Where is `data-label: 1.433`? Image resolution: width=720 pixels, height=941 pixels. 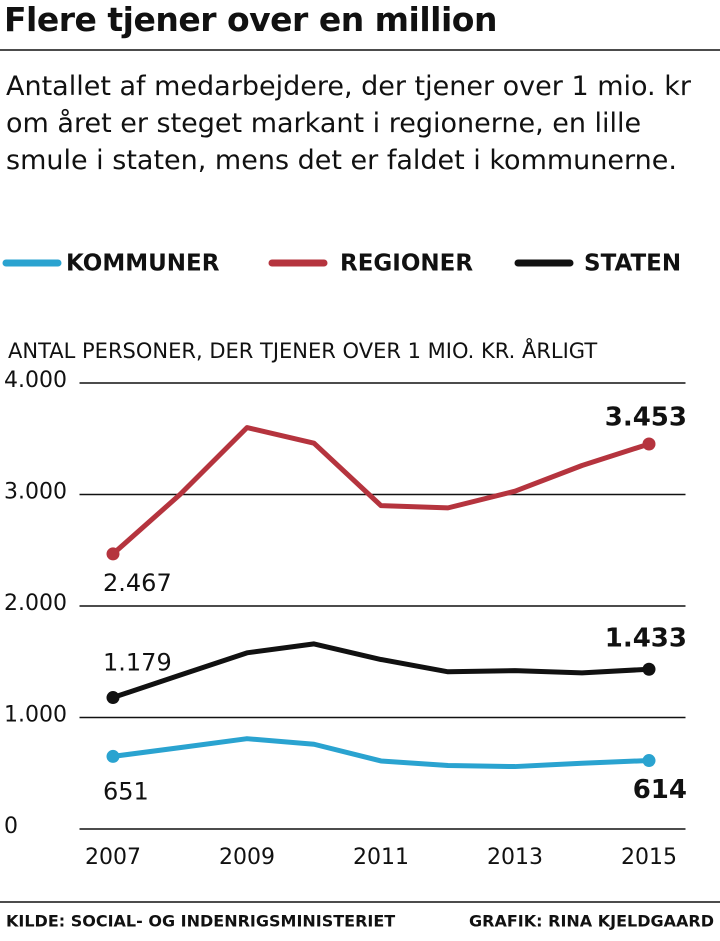
data-label: 1.433 is located at coordinates (646, 639).